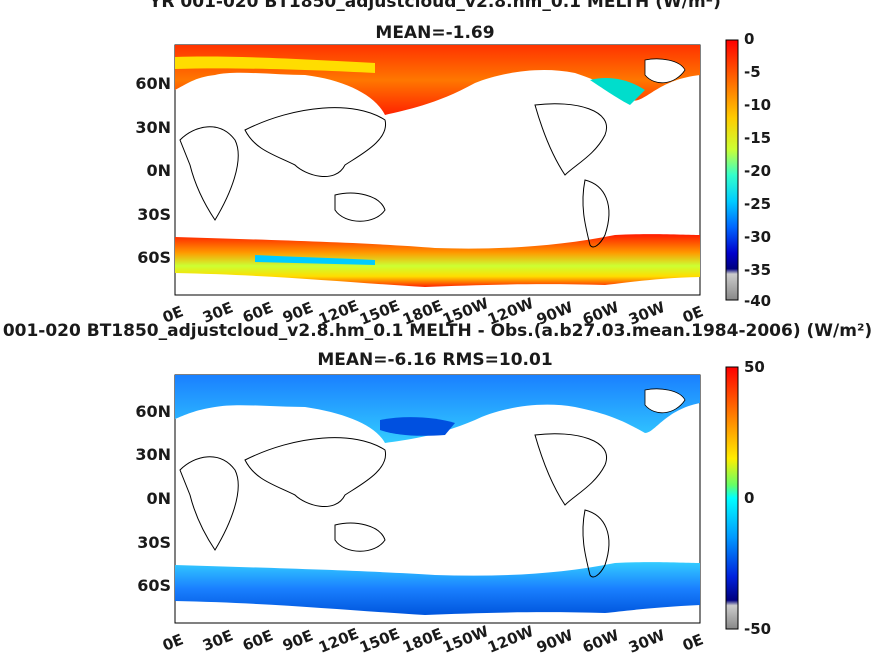 The height and width of the screenshot is (657, 875). Describe the element at coordinates (758, 301) in the screenshot. I see `panel1-cb-tick-8: -40` at that location.